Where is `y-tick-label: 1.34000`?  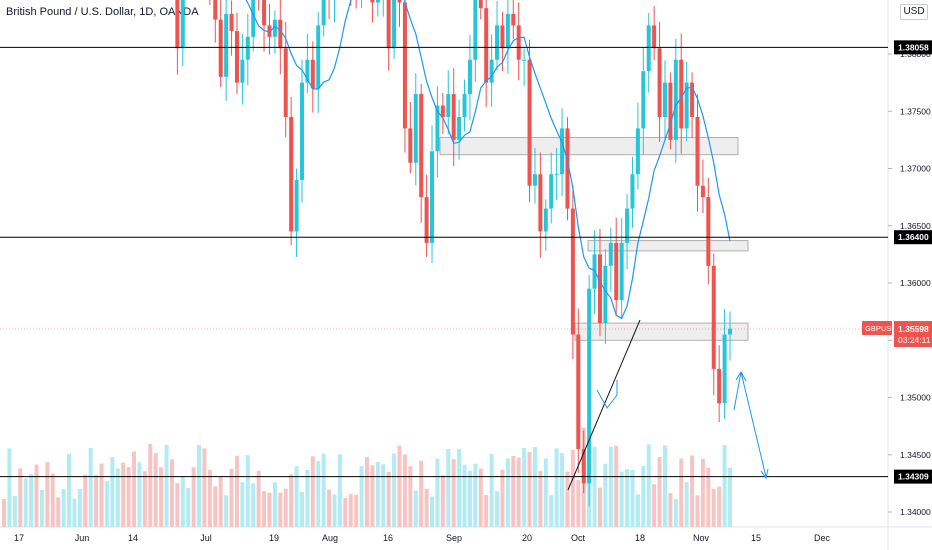 y-tick-label: 1.34000 is located at coordinates (915, 512).